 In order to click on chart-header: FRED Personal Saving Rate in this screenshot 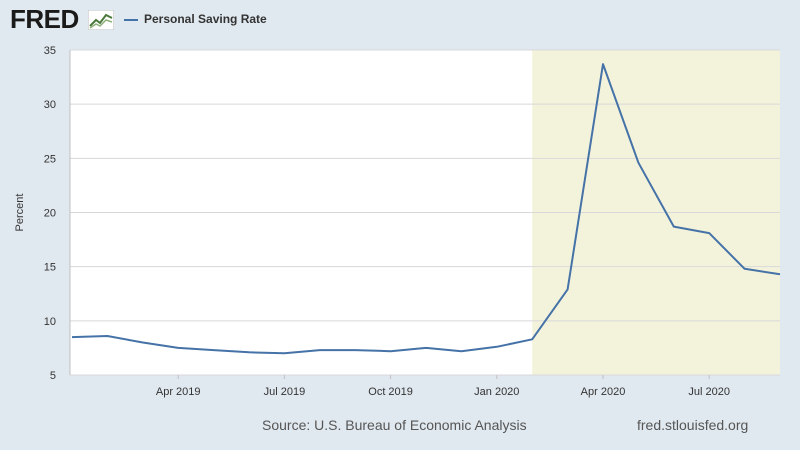, I will do `click(400, 22)`.